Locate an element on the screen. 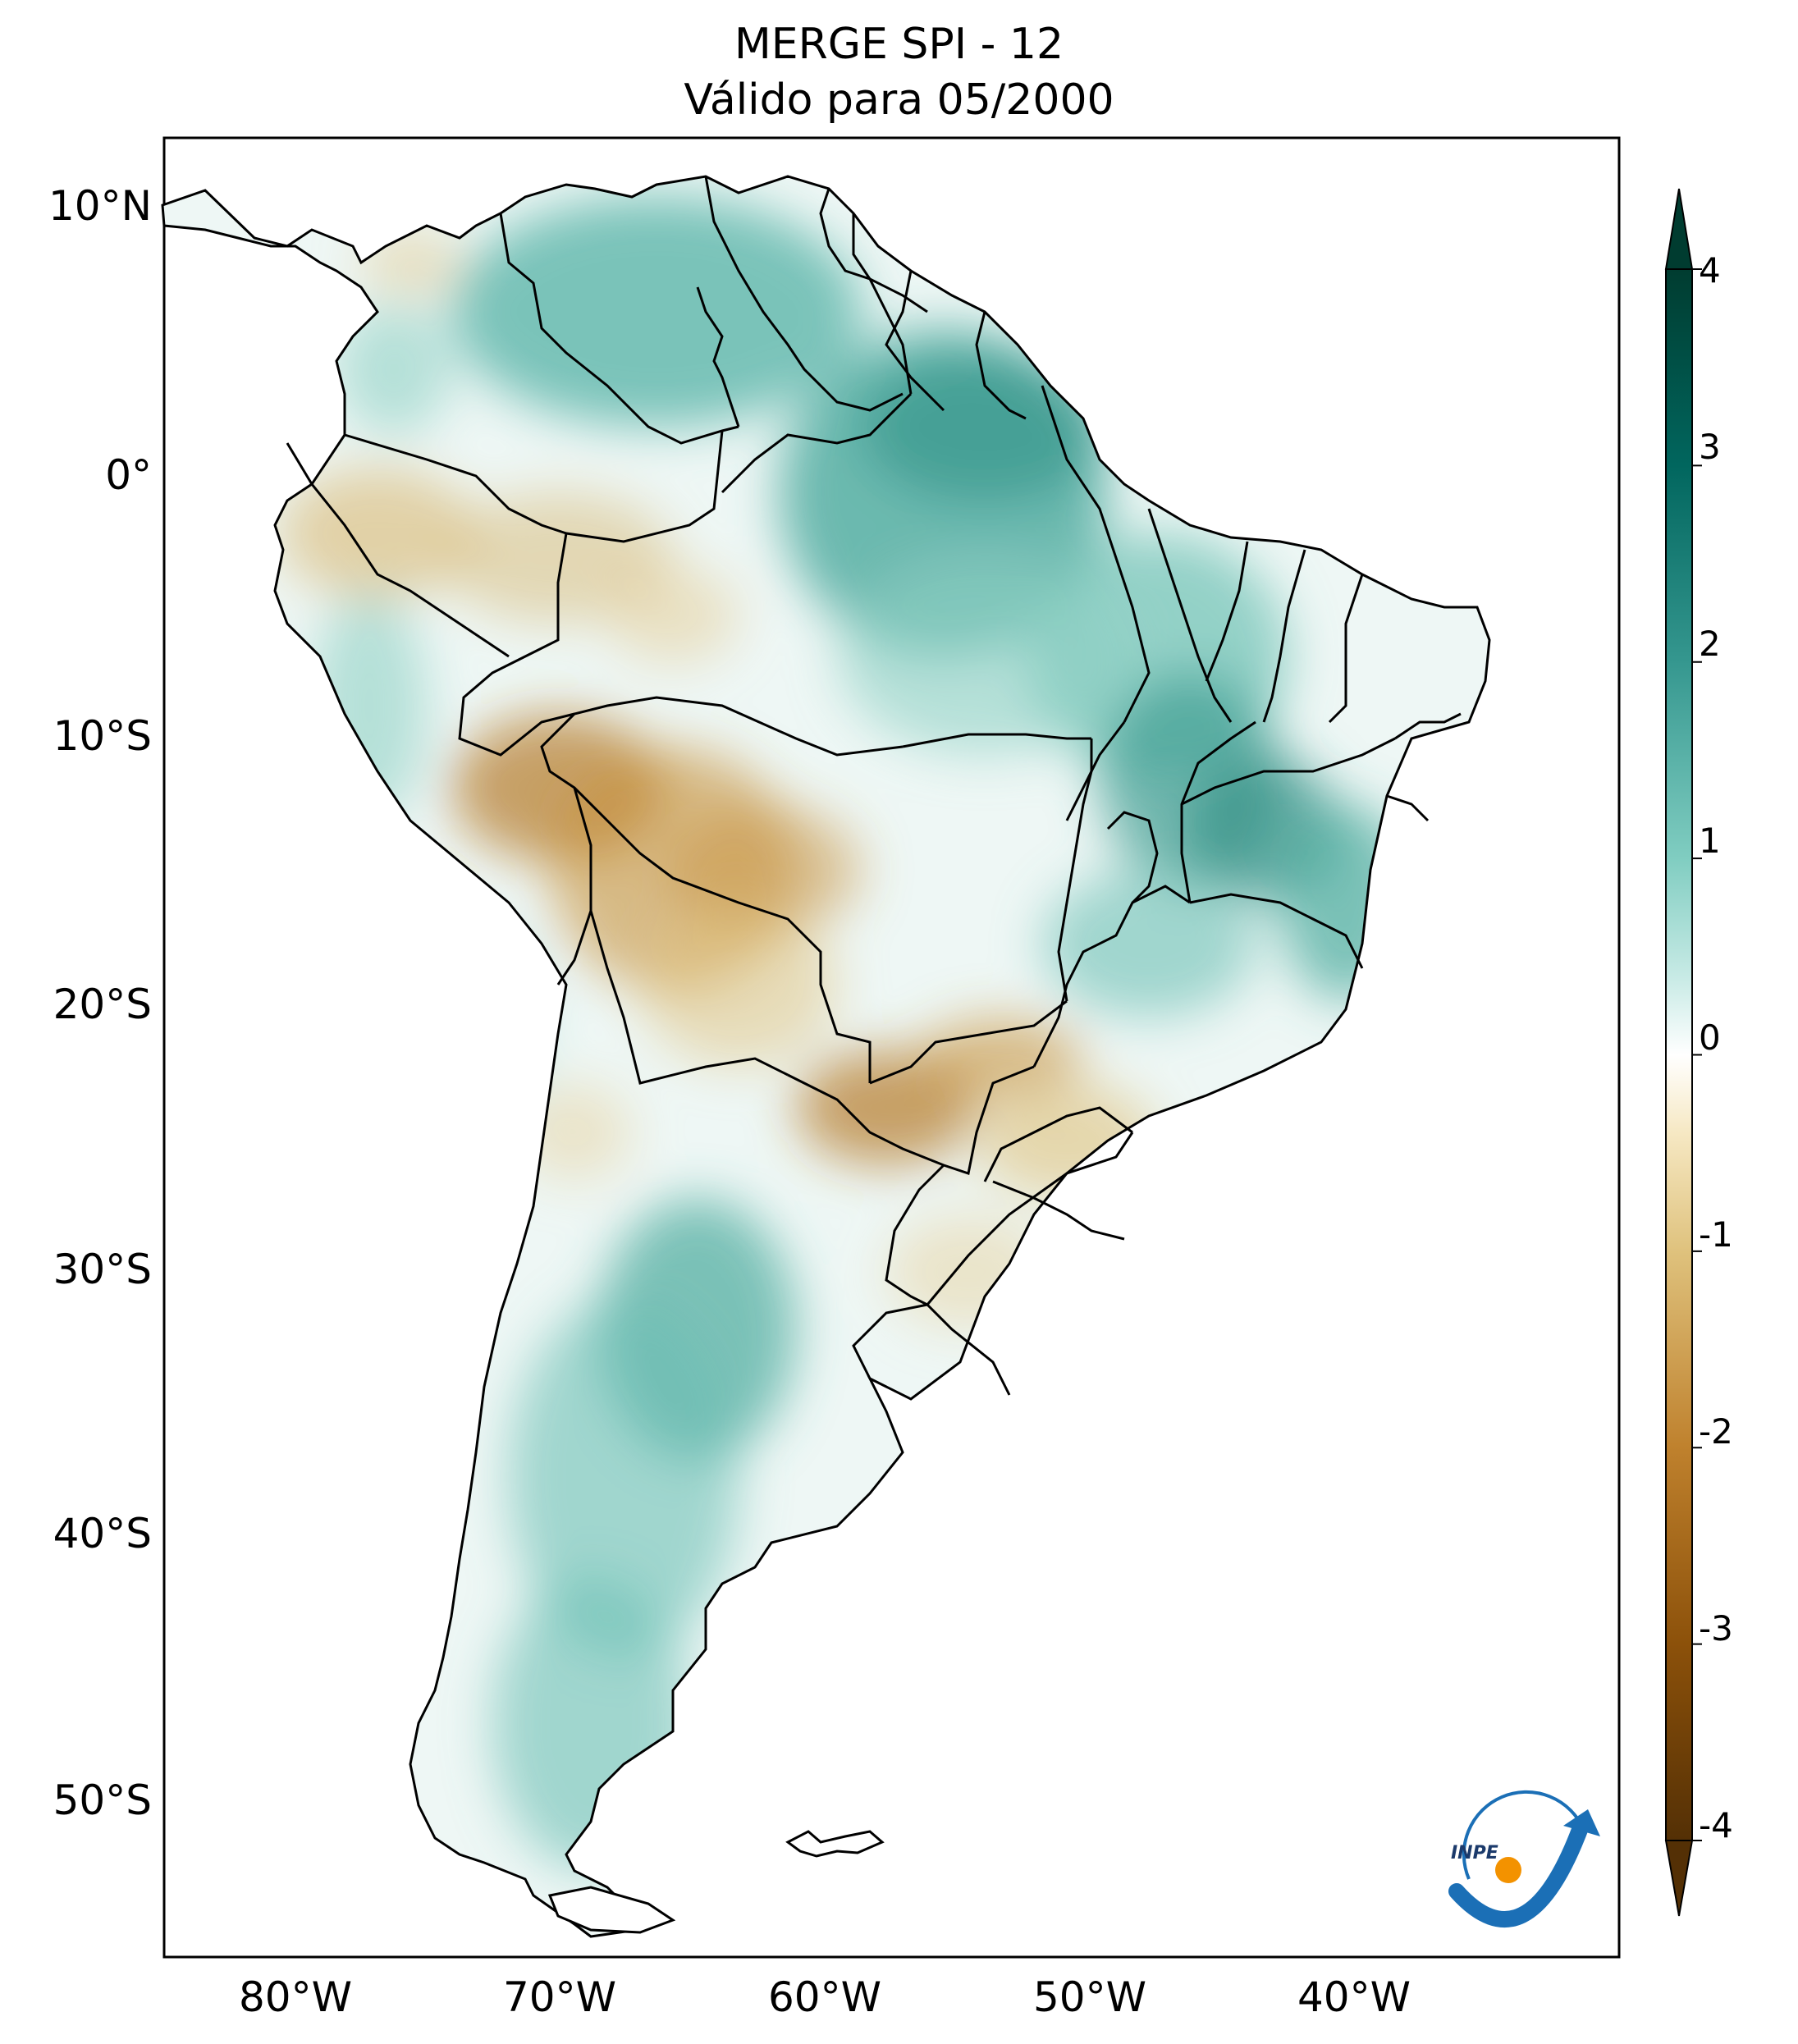  islands is located at coordinates (716, 1882).